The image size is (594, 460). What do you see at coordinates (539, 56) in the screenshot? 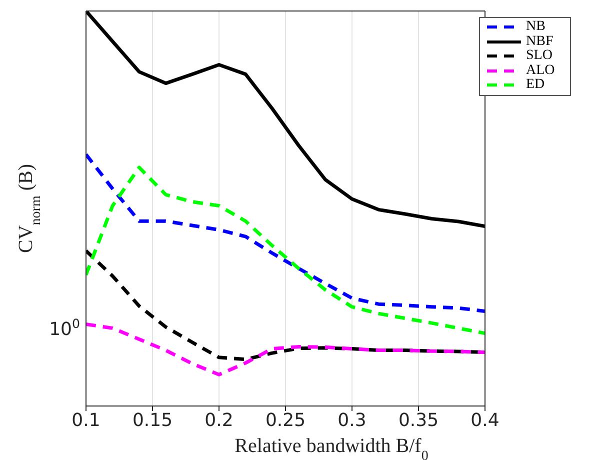
I see `legend-label: SLO` at bounding box center [539, 56].